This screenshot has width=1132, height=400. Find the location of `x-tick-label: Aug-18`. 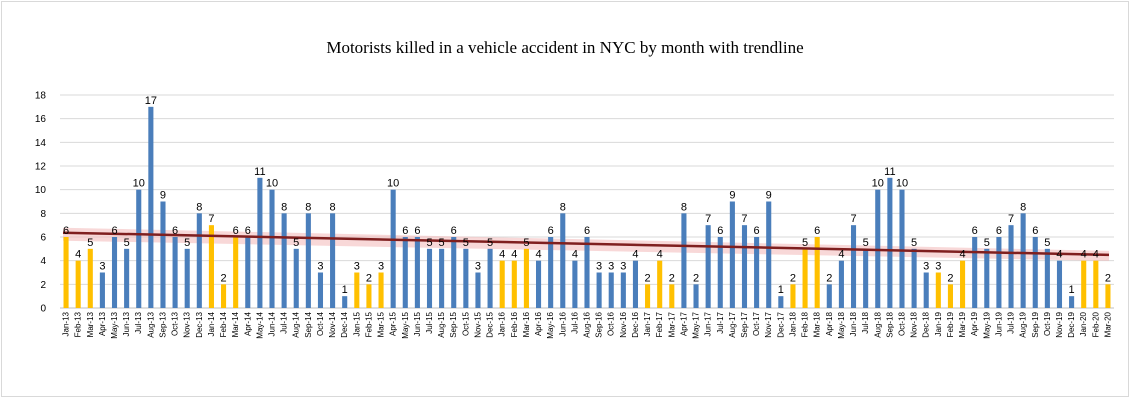

x-tick-label: Aug-18 is located at coordinates (877, 324).